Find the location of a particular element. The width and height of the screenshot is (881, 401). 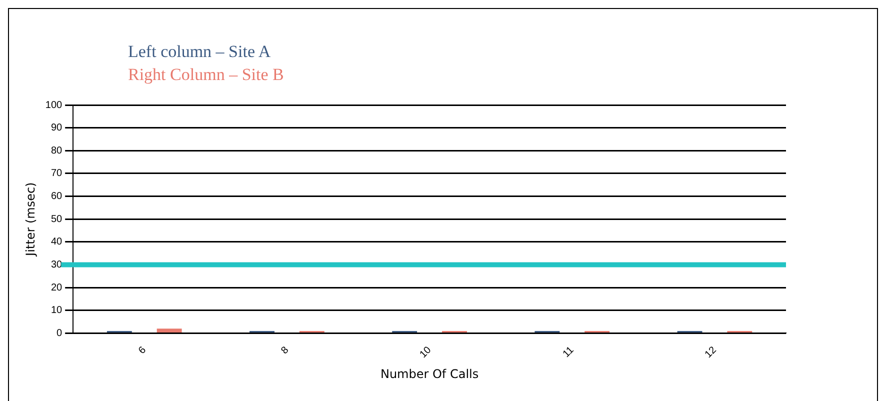

y-tick-label: 30 is located at coordinates (56, 265).